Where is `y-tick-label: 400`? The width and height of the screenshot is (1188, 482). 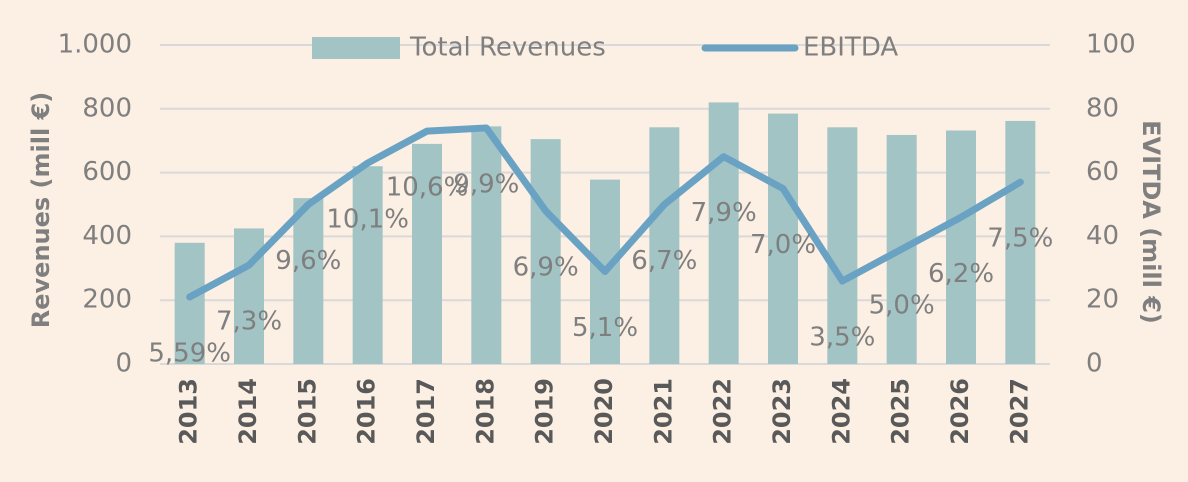 y-tick-label: 400 is located at coordinates (107, 236).